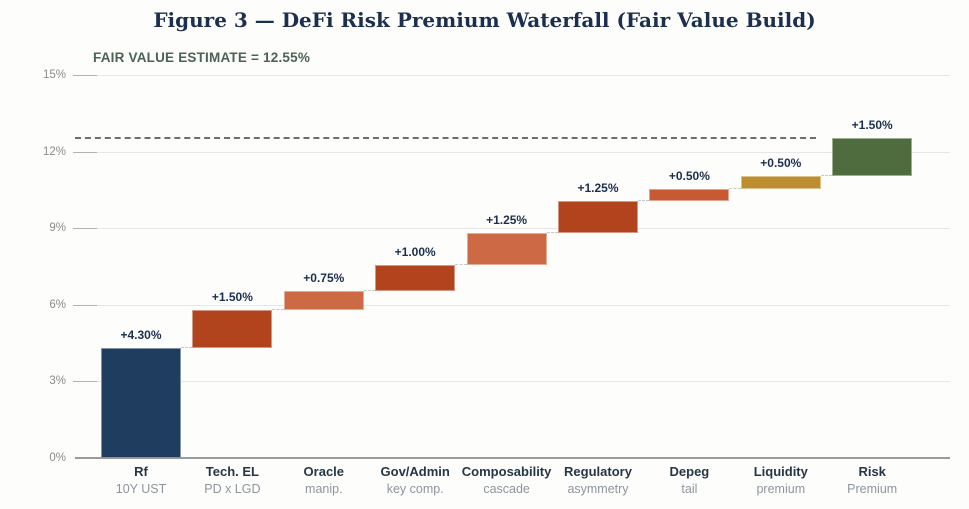 Image resolution: width=969 pixels, height=509 pixels. I want to click on y-axis-label-9%: 9%, so click(57, 228).